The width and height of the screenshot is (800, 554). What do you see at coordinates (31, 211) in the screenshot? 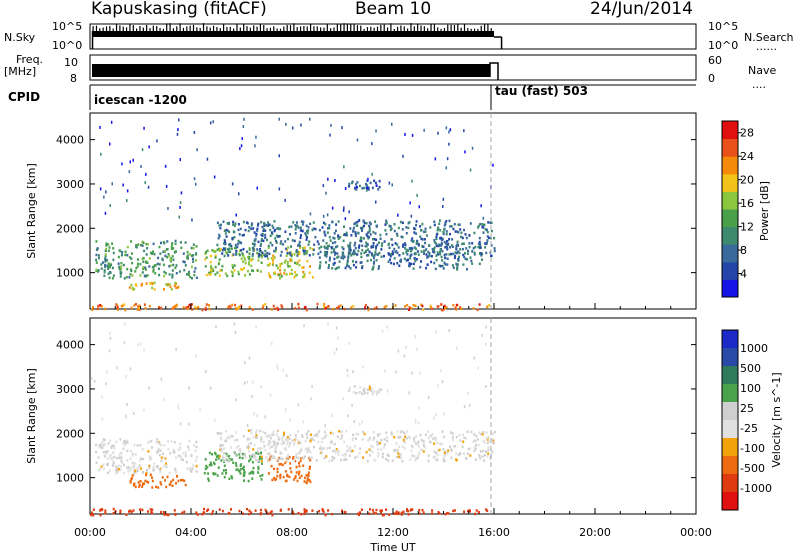
I see `power-ylabel: Slant Range [km]` at bounding box center [31, 211].